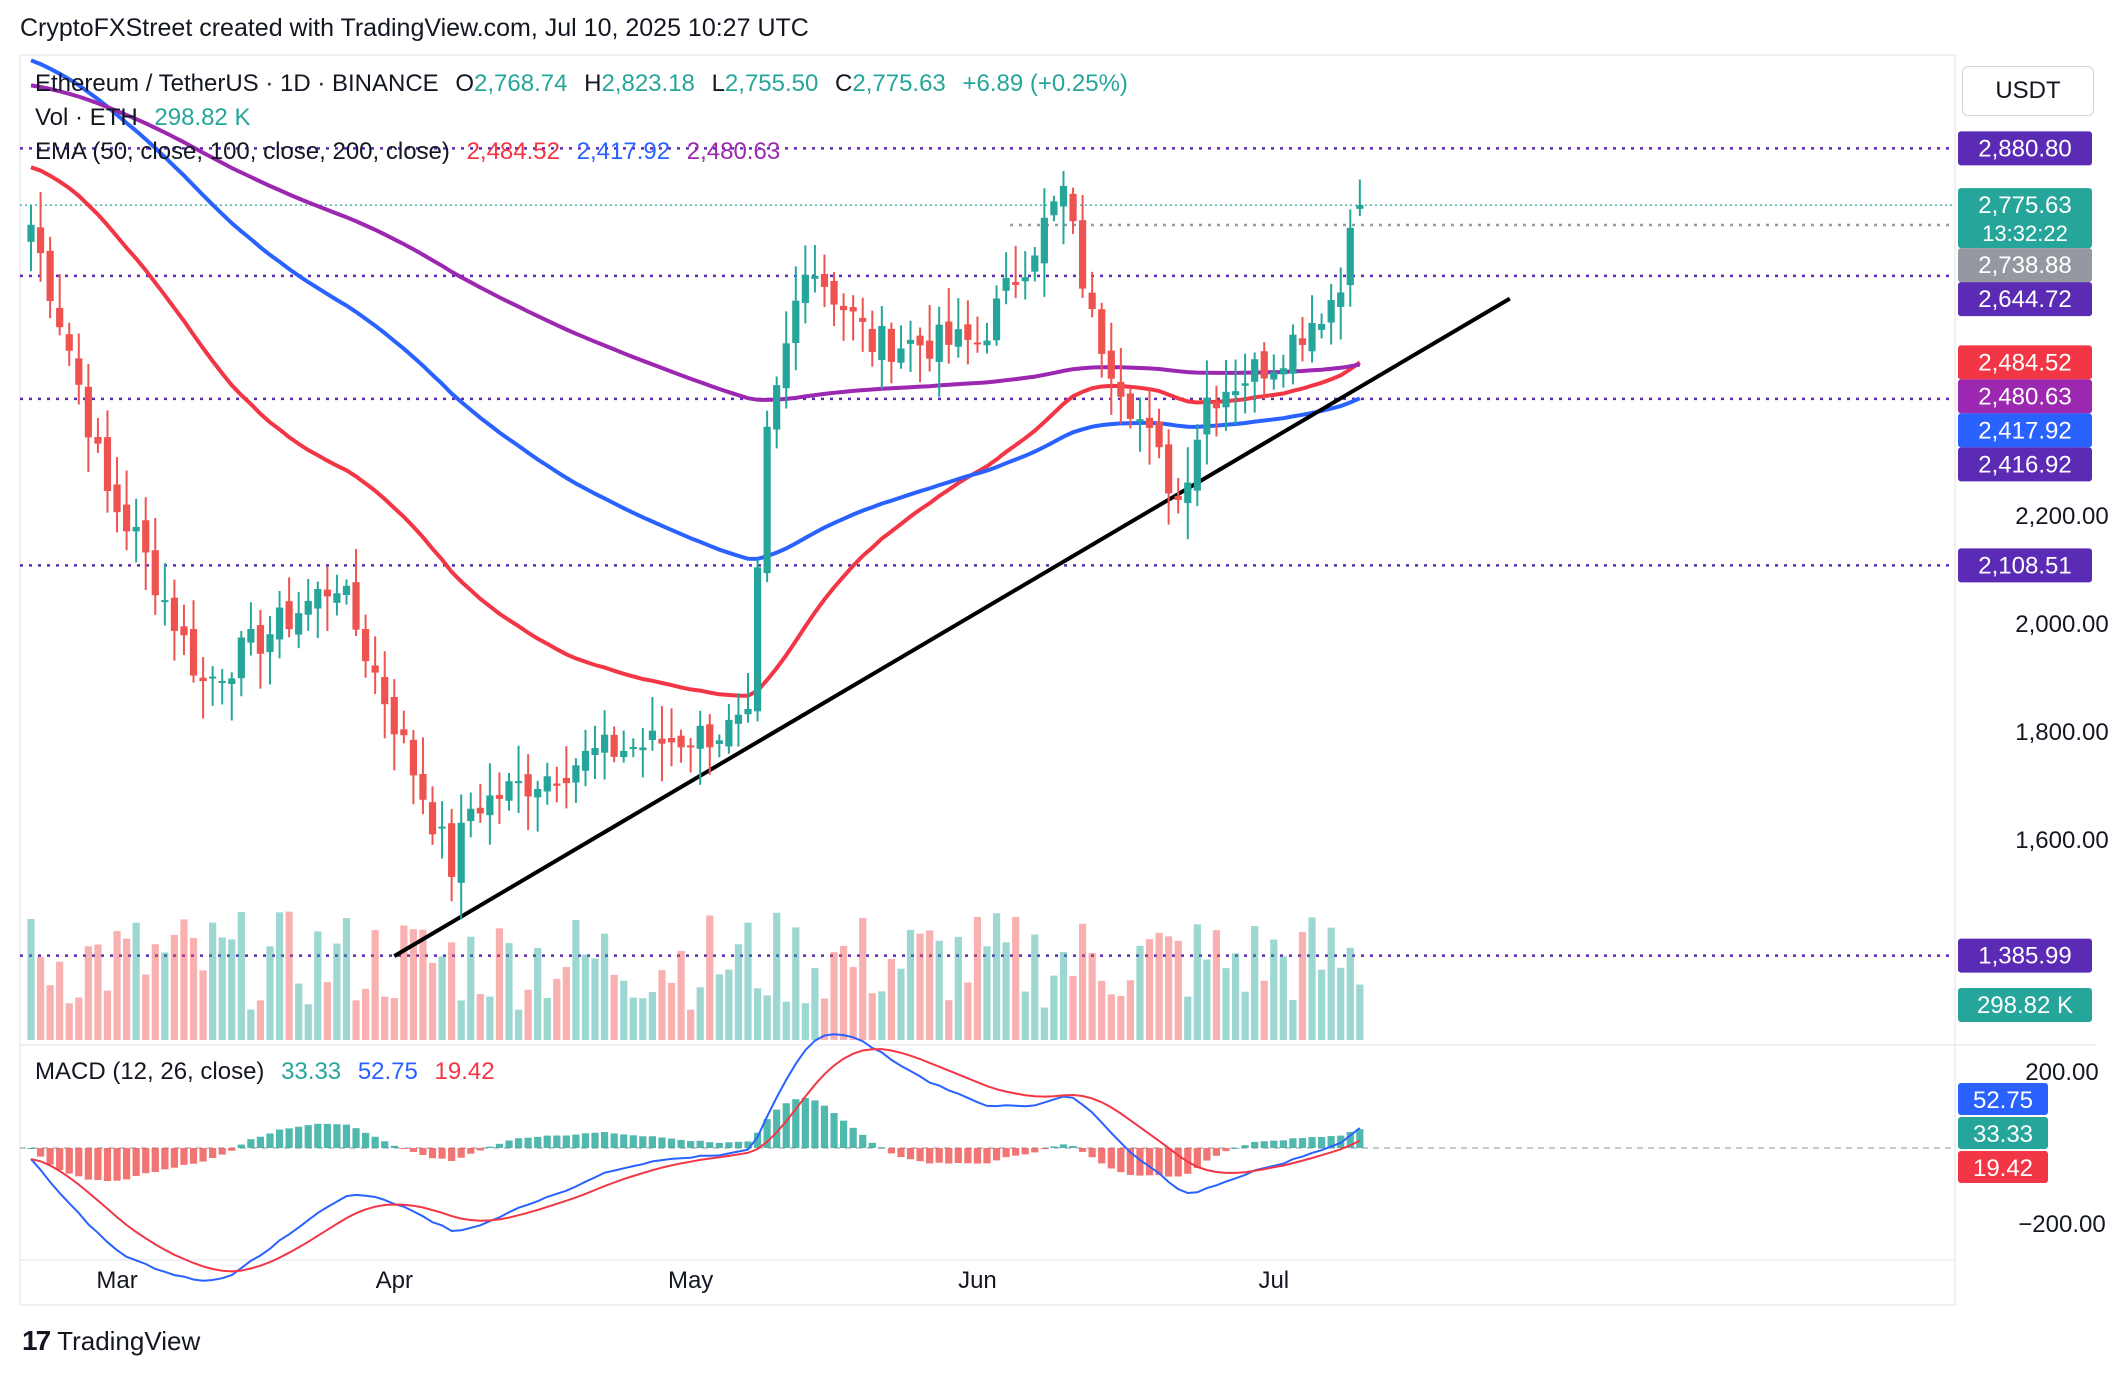 The width and height of the screenshot is (2116, 1374). Describe the element at coordinates (2003, 1100) in the screenshot. I see `macd-label-text: 52.75` at that location.